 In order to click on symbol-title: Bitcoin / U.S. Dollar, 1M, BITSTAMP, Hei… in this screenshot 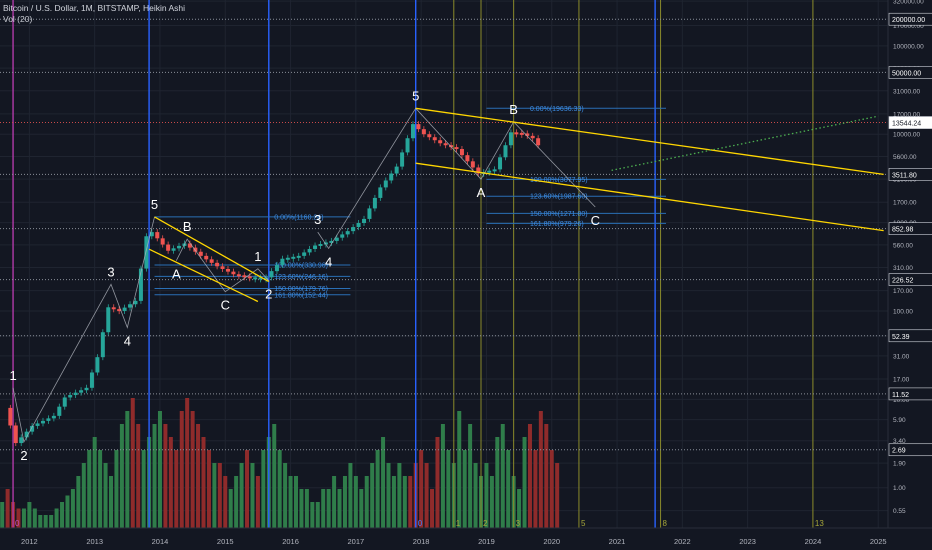, I will do `click(94, 8)`.